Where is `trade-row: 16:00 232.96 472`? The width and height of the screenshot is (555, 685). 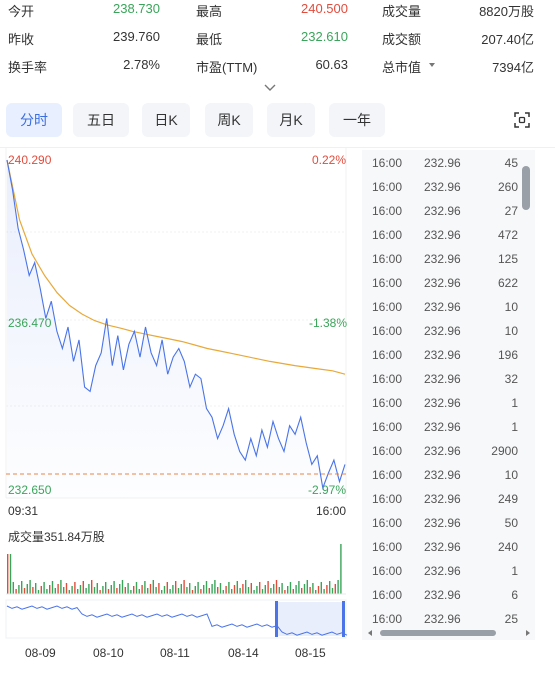 trade-row: 16:00 232.96 472 is located at coordinates (442, 234).